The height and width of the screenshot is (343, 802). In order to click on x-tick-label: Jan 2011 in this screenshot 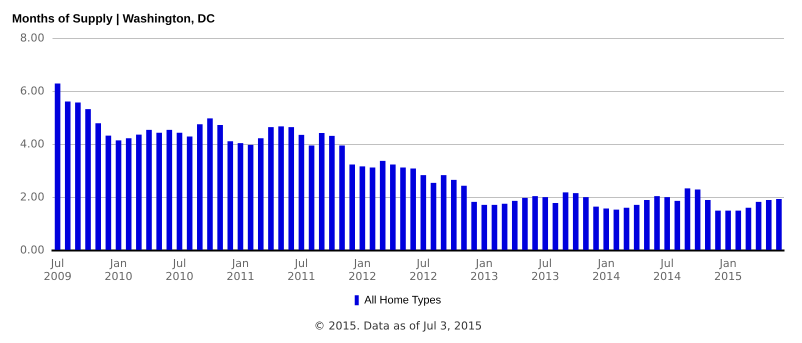, I will do `click(240, 270)`.